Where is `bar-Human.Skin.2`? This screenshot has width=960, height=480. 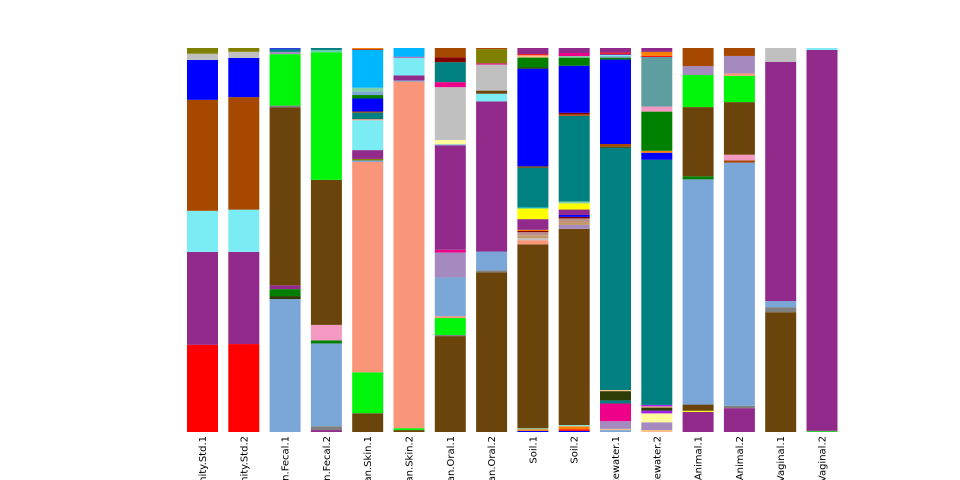
bar-Human.Skin.2 is located at coordinates (409, 240).